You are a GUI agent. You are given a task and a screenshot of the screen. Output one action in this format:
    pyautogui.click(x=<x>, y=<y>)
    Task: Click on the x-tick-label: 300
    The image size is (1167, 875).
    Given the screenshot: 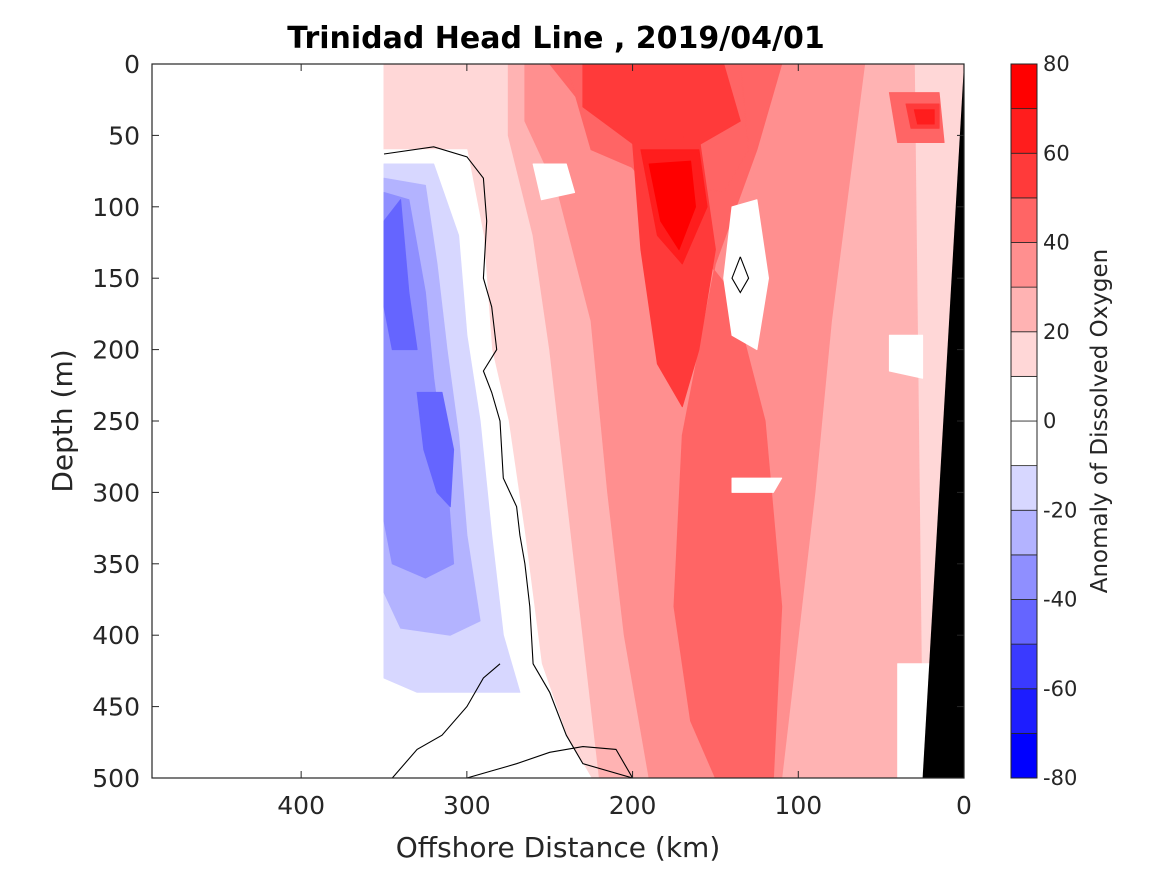 What is the action you would take?
    pyautogui.click(x=467, y=805)
    